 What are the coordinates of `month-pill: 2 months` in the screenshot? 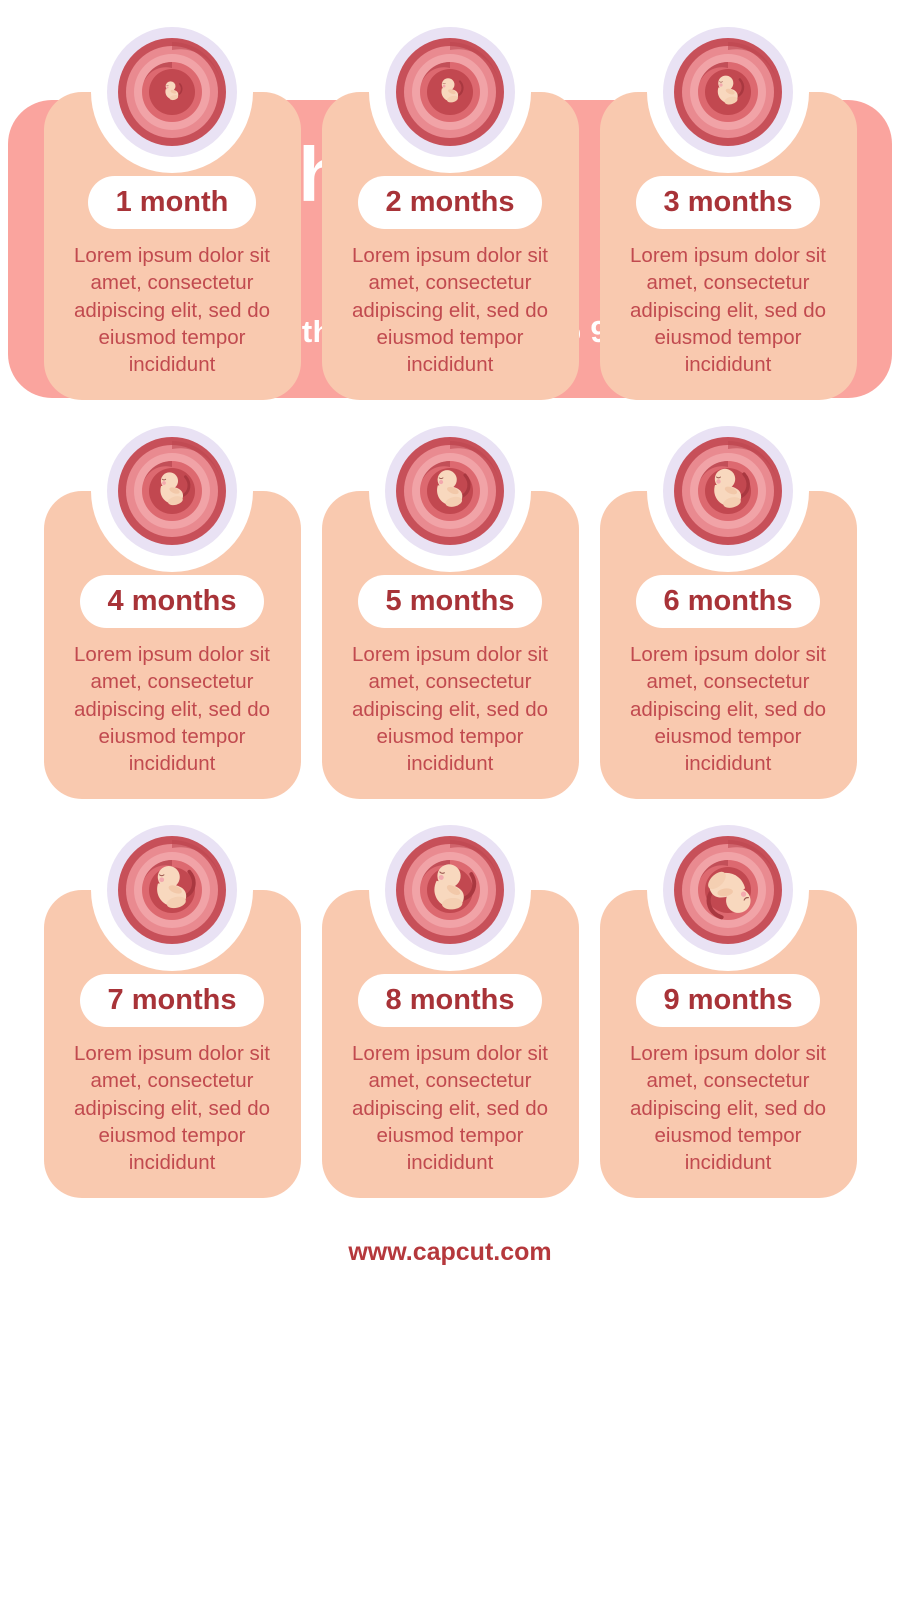 It's located at (450, 202).